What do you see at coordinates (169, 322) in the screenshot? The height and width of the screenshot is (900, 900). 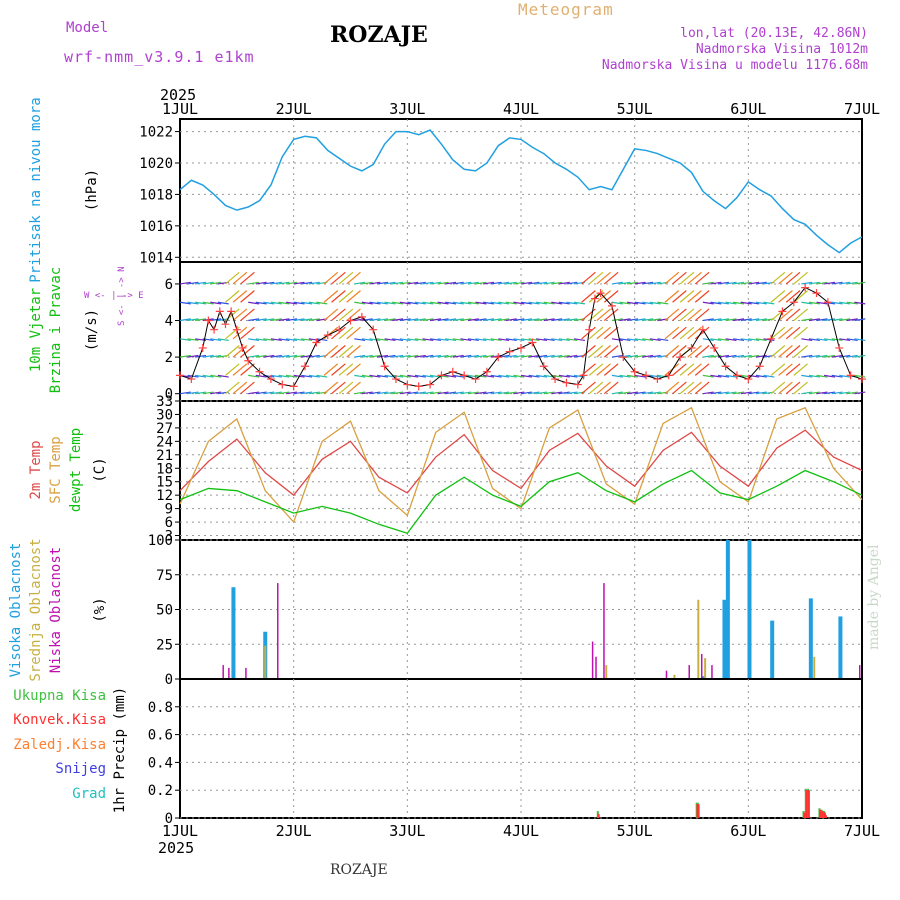 I see `y-tick-label: 4` at bounding box center [169, 322].